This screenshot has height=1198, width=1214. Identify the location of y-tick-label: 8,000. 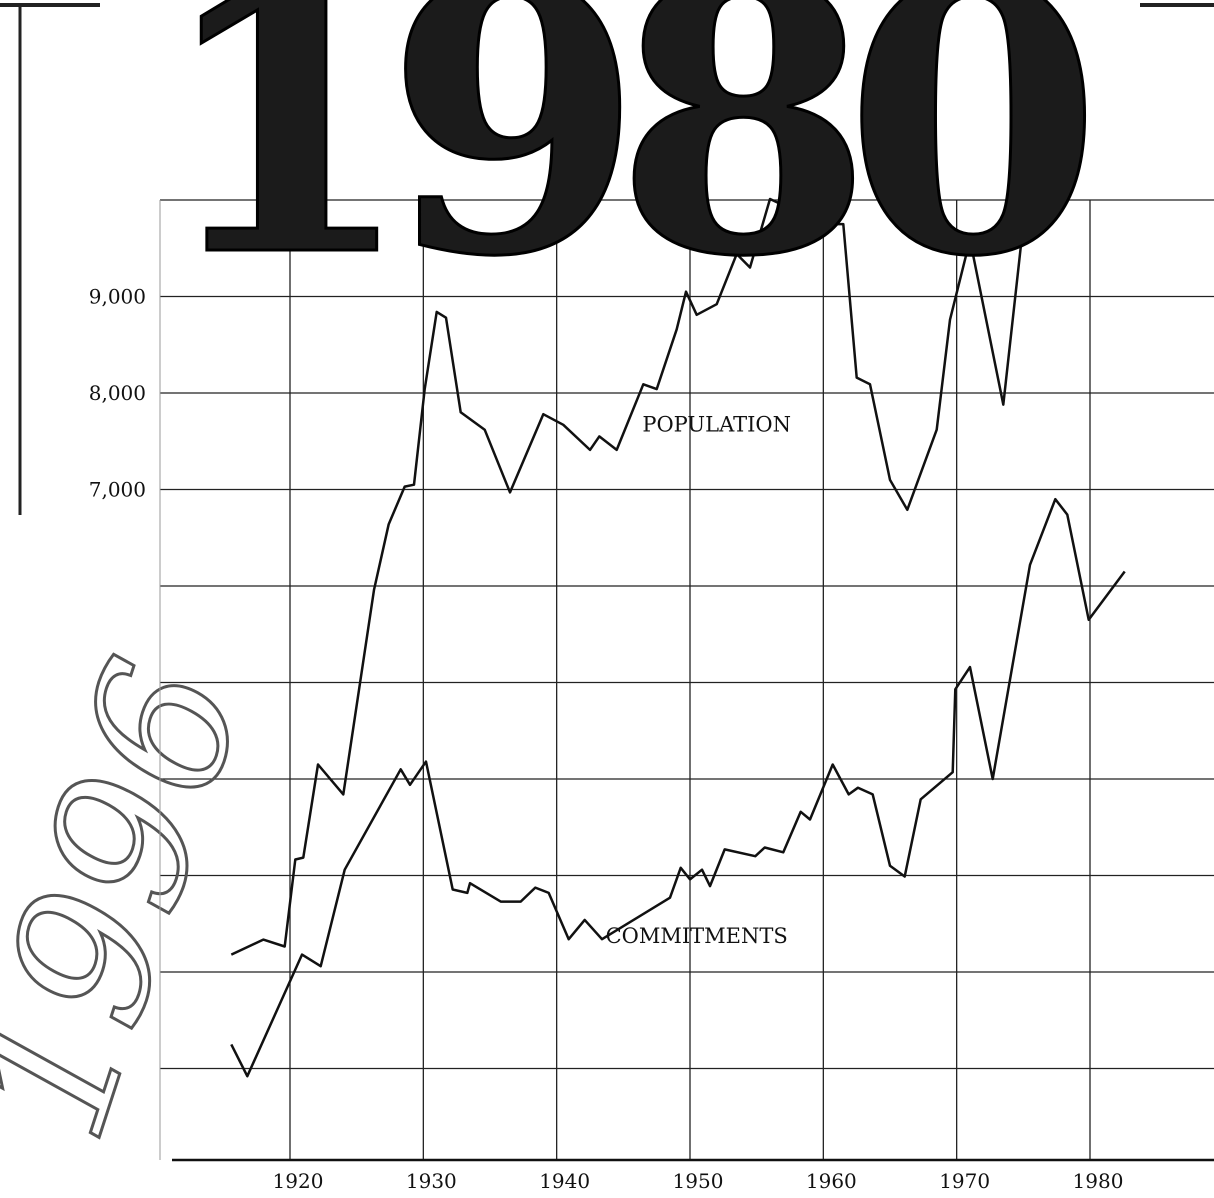
(117, 393).